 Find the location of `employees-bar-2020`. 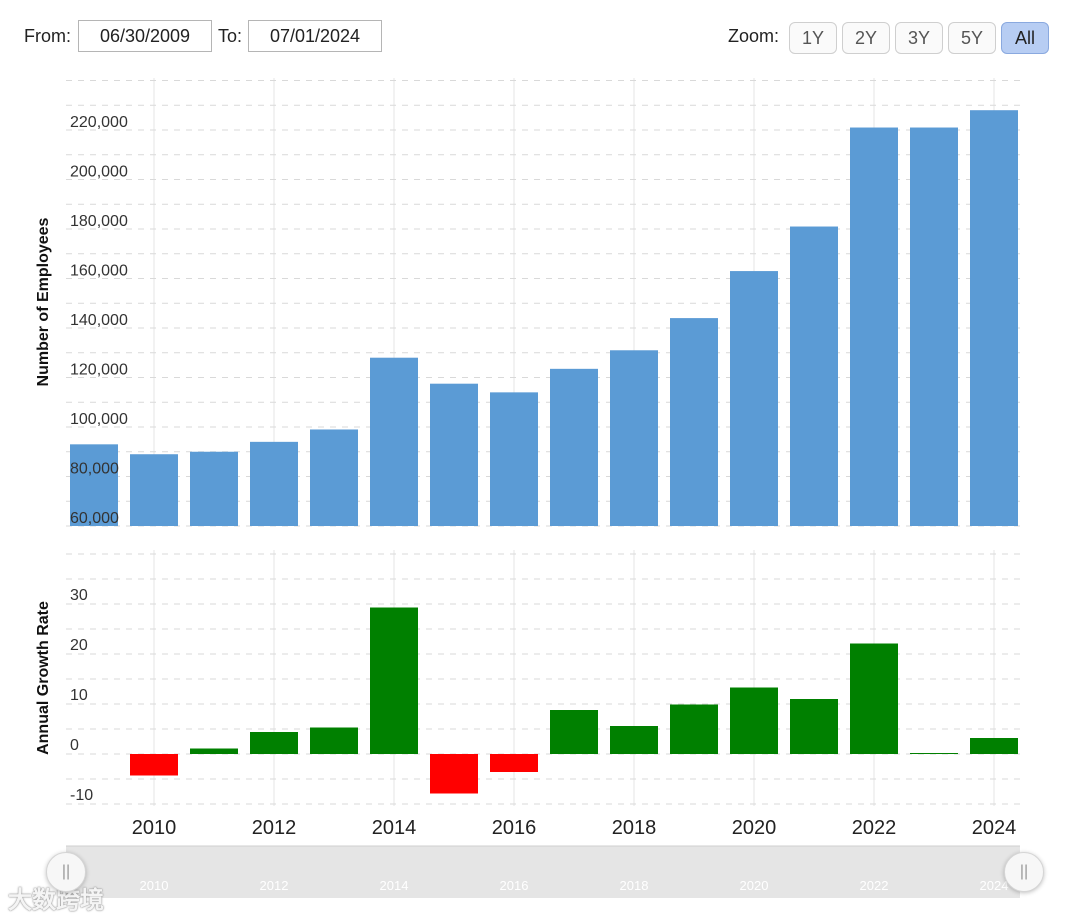

employees-bar-2020 is located at coordinates (754, 398).